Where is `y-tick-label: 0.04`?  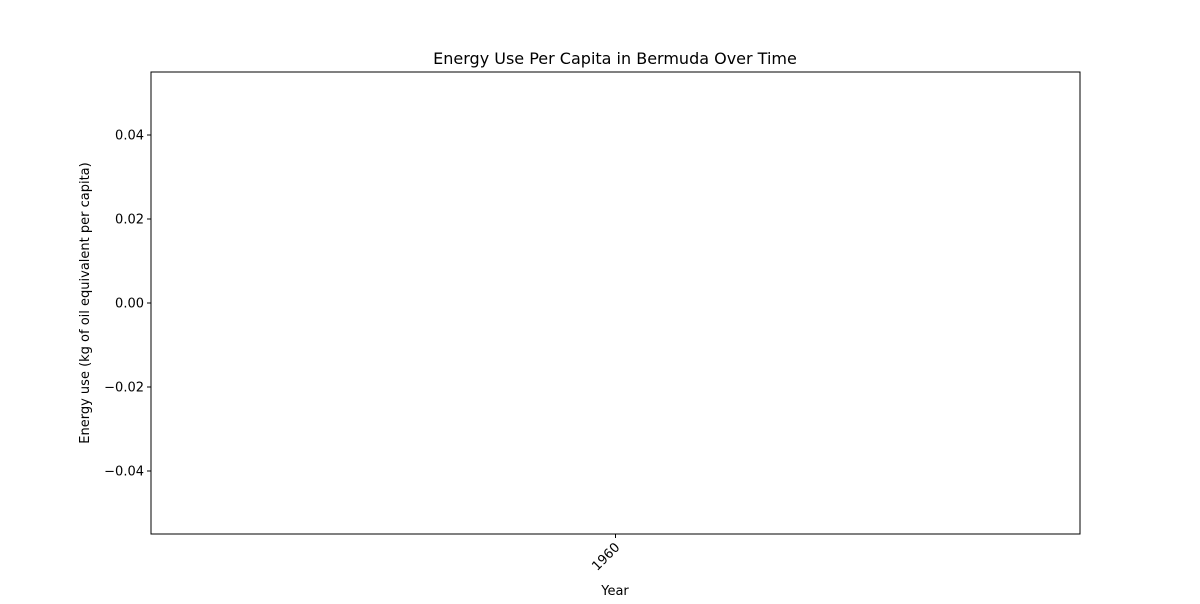 y-tick-label: 0.04 is located at coordinates (129, 136).